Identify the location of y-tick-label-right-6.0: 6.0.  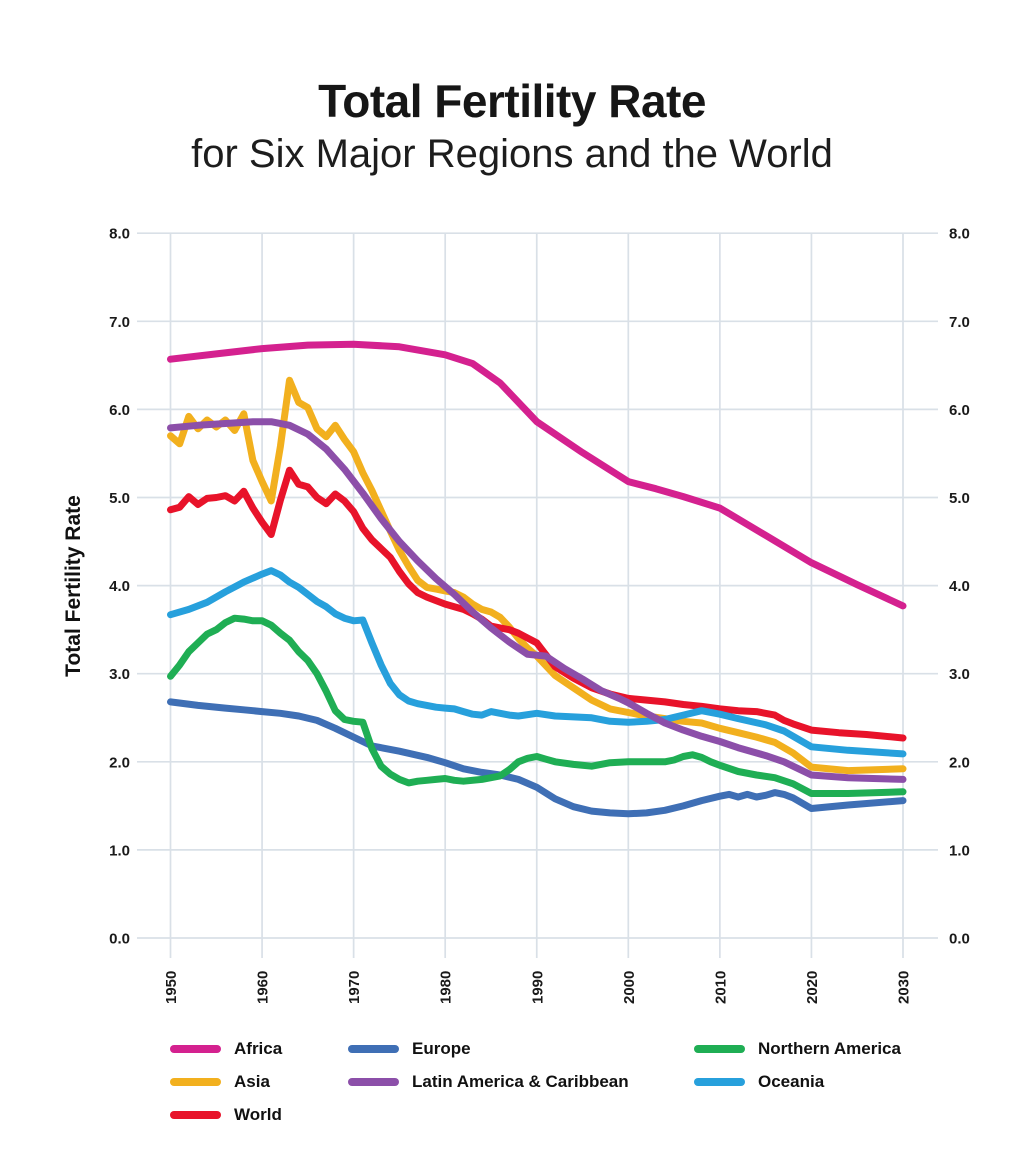
(959, 410).